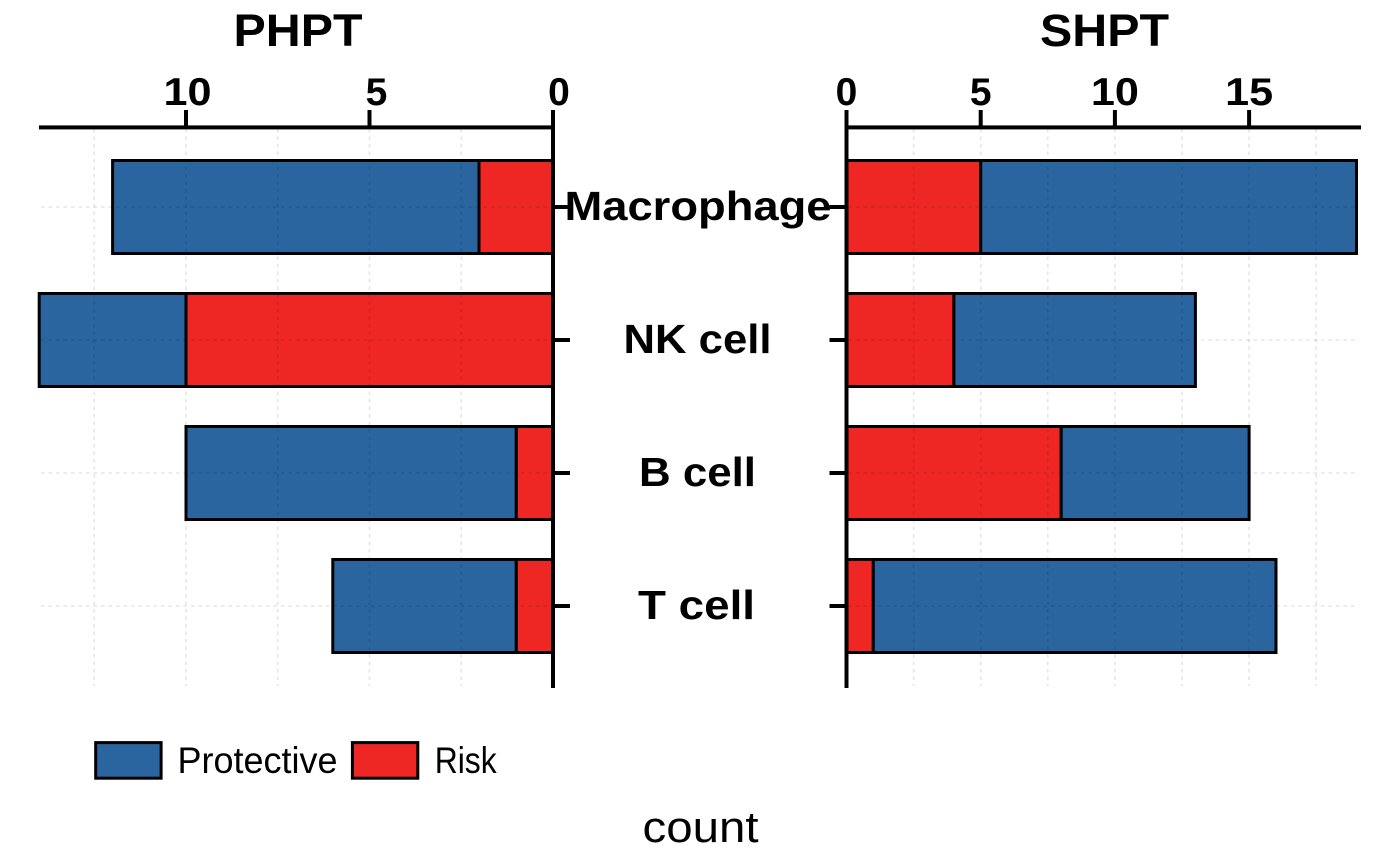 Image resolution: width=1400 pixels, height=866 pixels. Describe the element at coordinates (696, 605) in the screenshot. I see `svg-text: T cell` at that location.